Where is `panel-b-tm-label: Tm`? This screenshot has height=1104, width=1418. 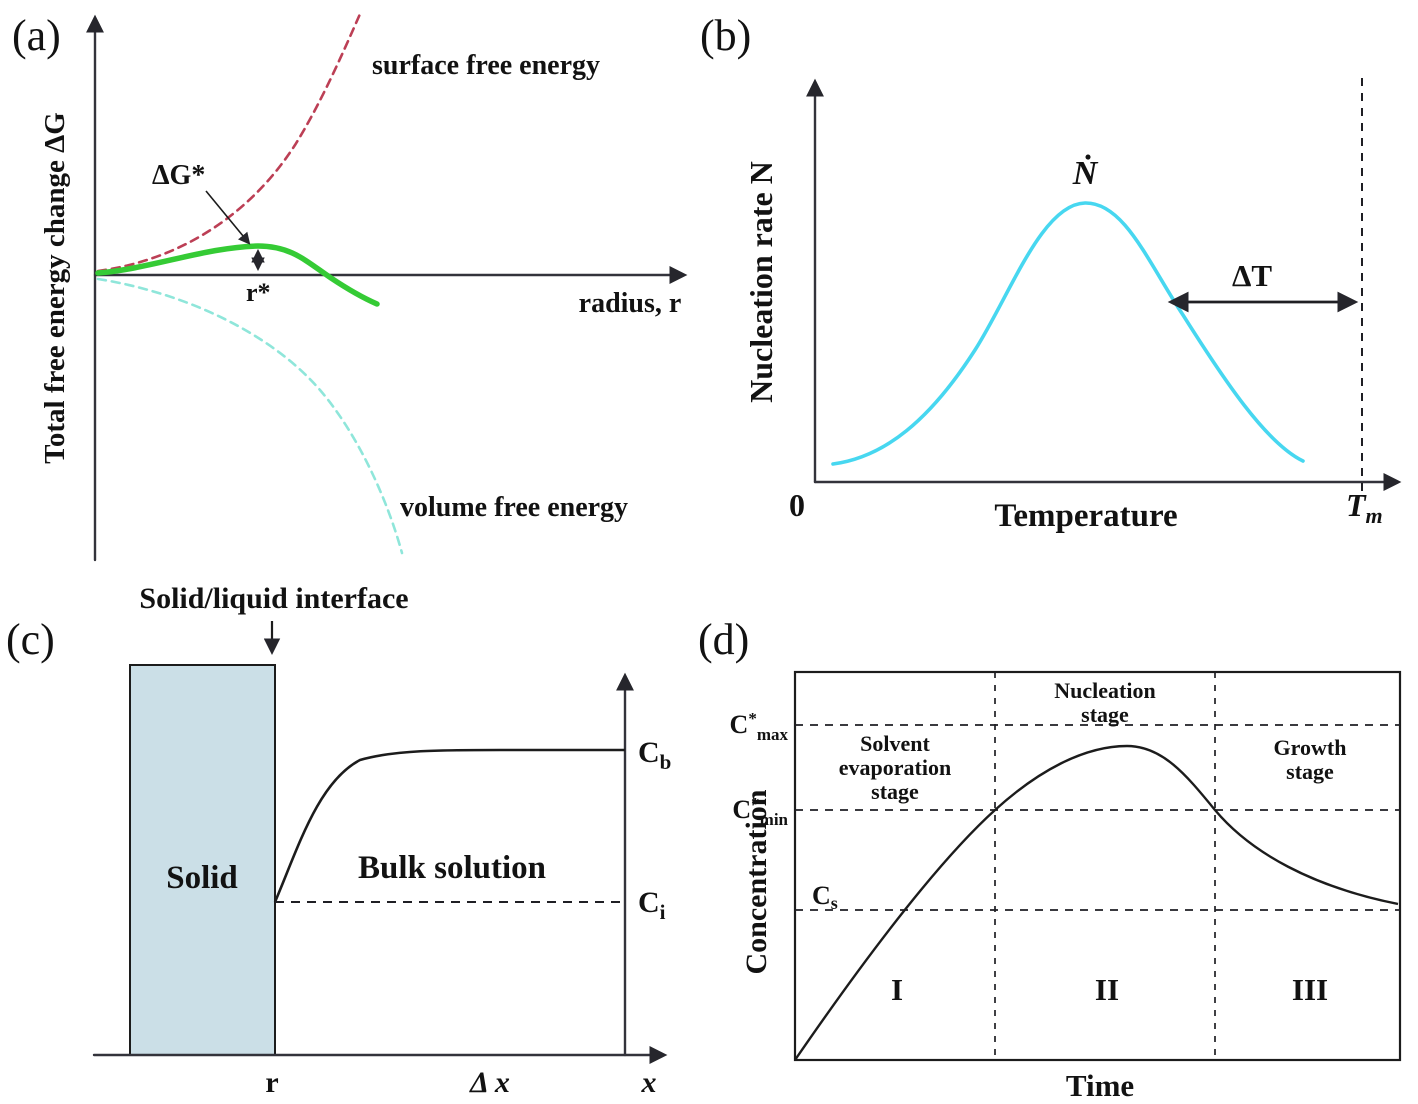 panel-b-tm-label: Tm is located at coordinates (1364, 507).